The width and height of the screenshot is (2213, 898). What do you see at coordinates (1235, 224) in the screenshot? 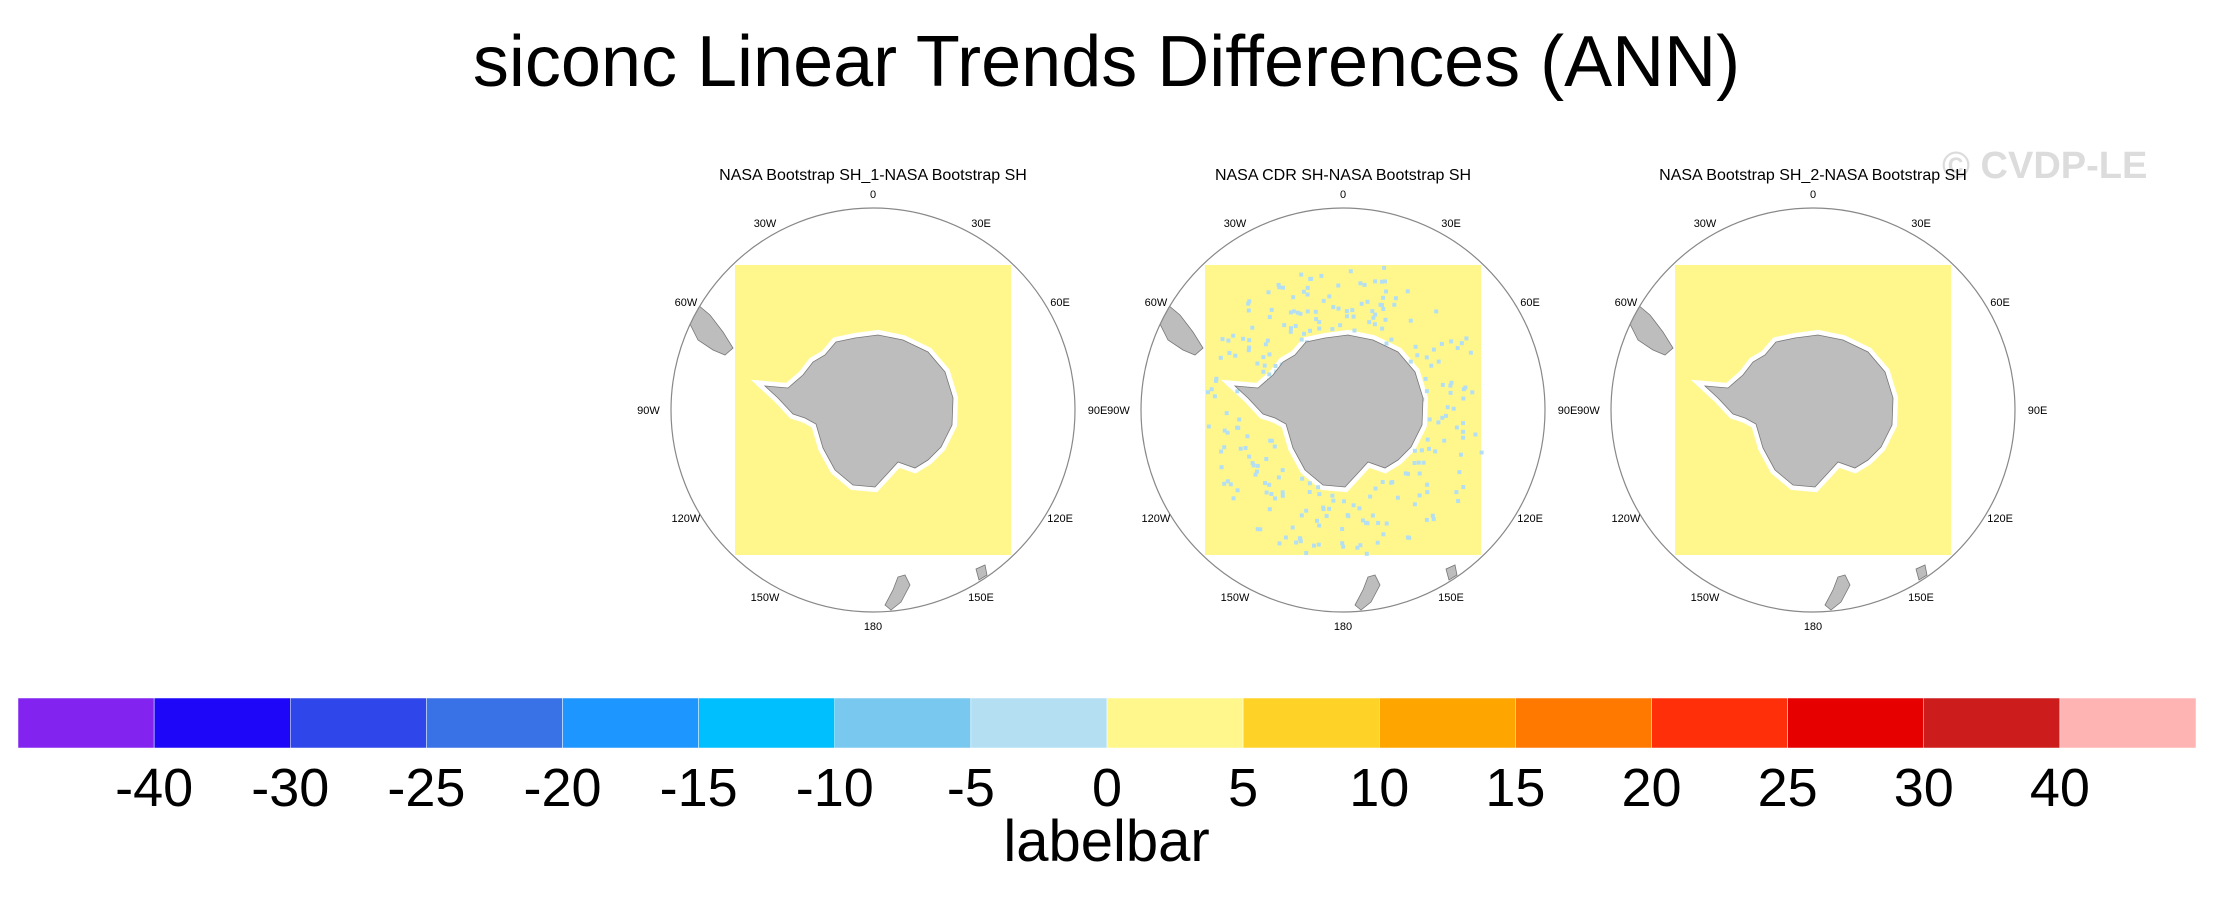
I see `longitude-label: 30W` at bounding box center [1235, 224].